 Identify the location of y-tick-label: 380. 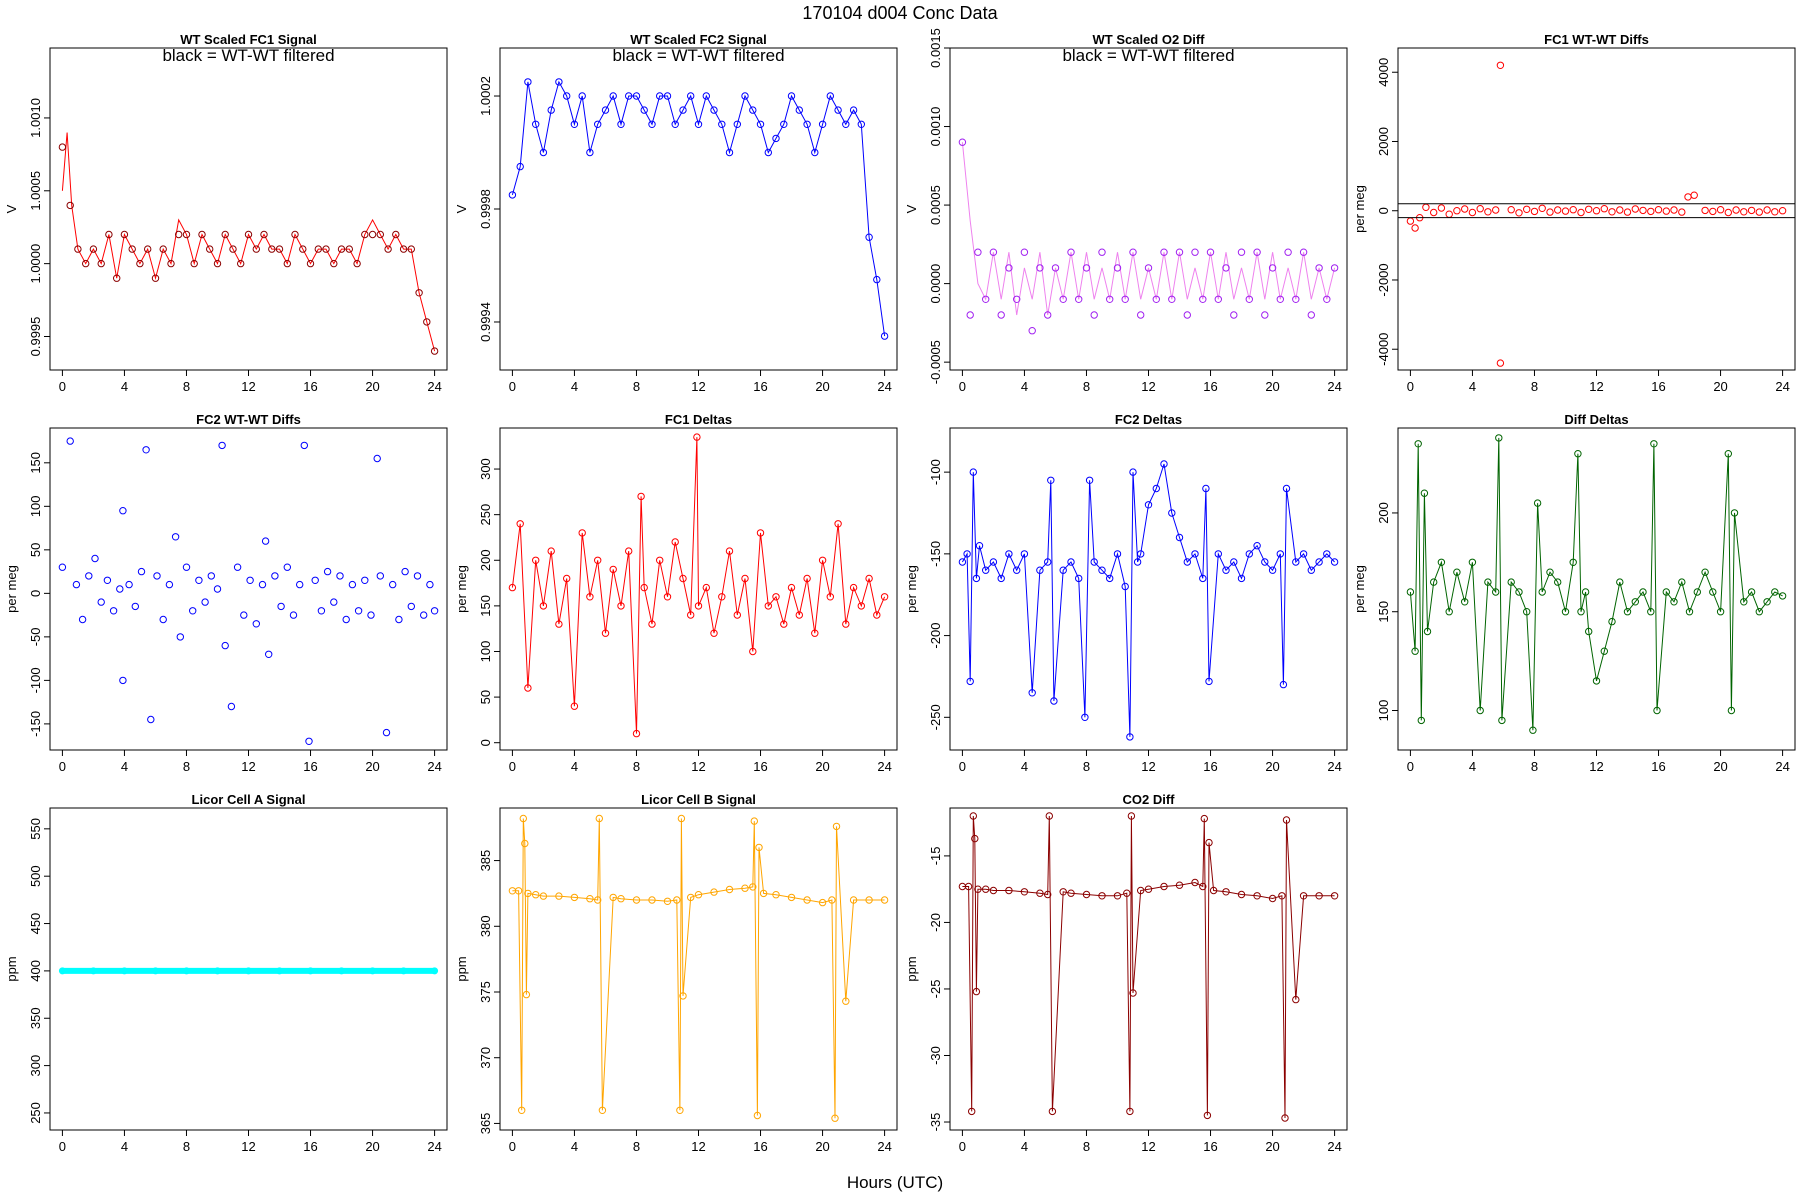
(485, 926).